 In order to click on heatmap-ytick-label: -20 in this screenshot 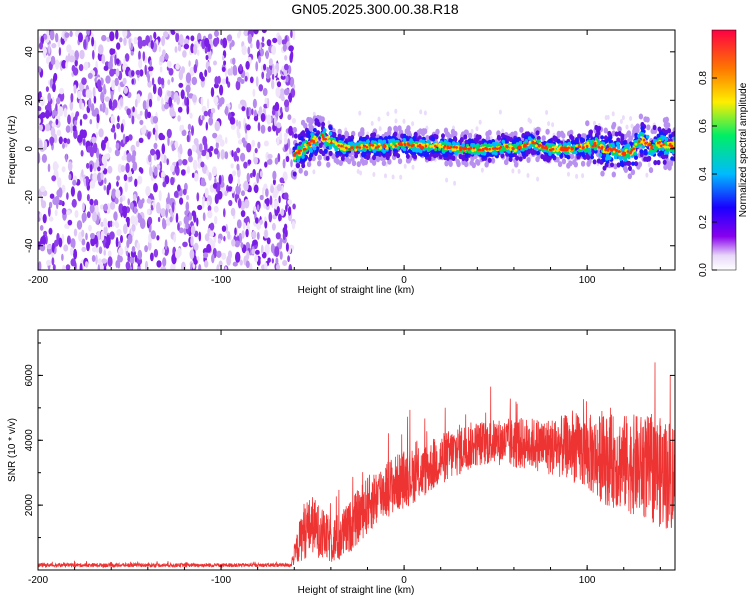, I will do `click(29, 197)`.